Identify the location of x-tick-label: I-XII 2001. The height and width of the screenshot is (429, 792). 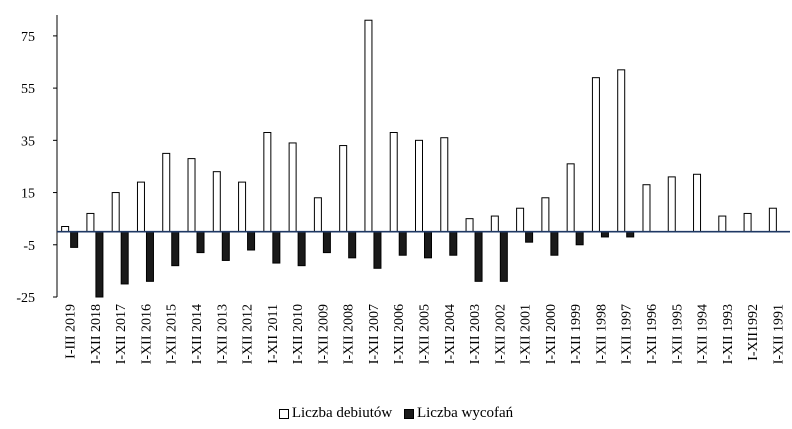
(526, 334).